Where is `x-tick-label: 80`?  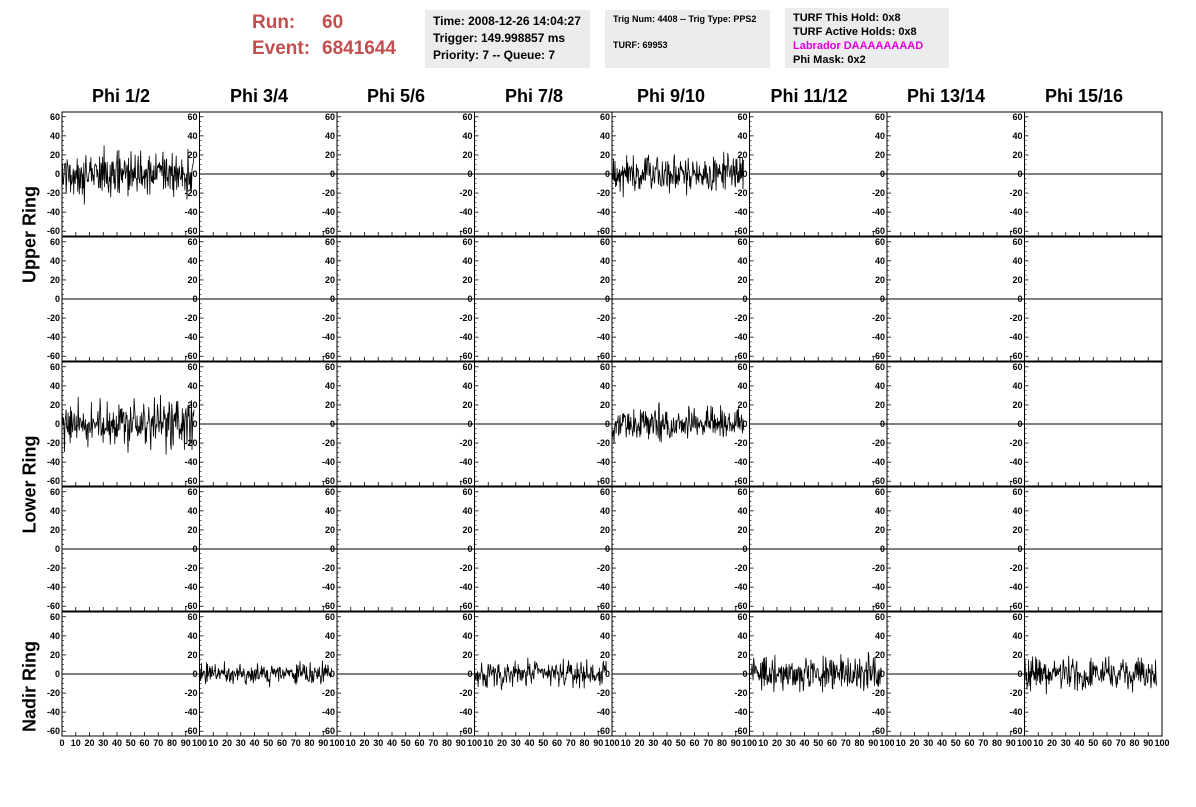
x-tick-label: 80 is located at coordinates (1134, 743).